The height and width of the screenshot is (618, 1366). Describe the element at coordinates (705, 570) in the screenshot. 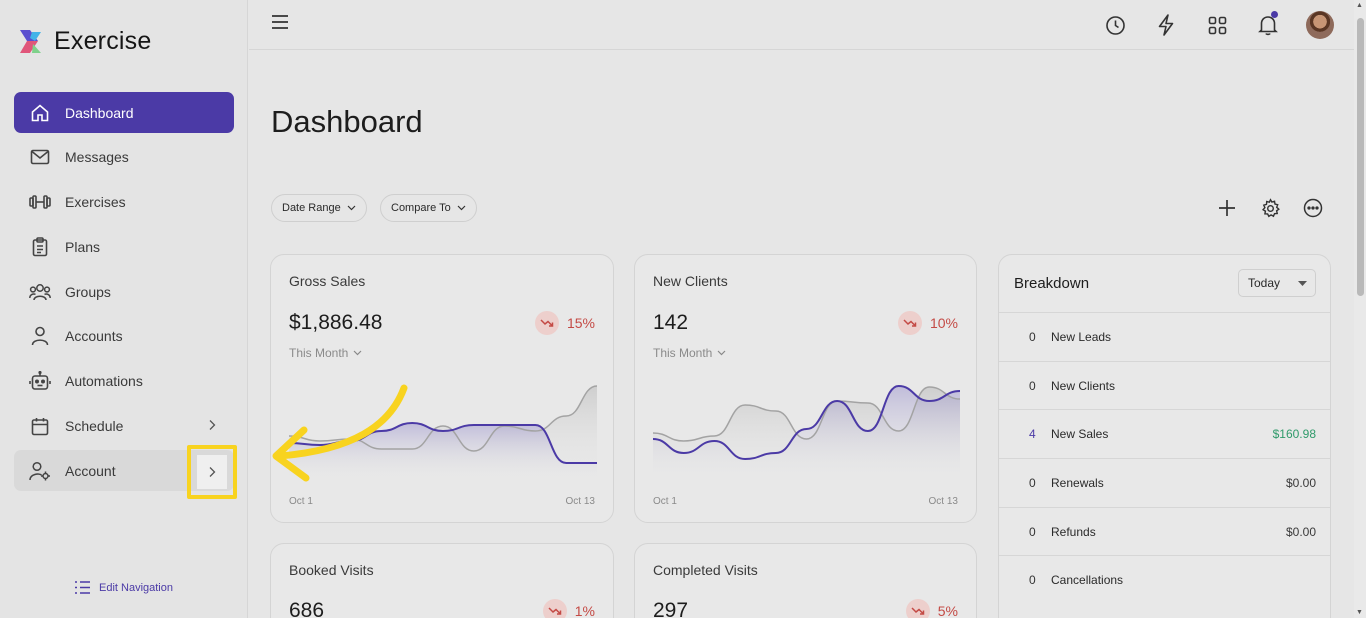

I see `card-title: Completed Visits` at that location.